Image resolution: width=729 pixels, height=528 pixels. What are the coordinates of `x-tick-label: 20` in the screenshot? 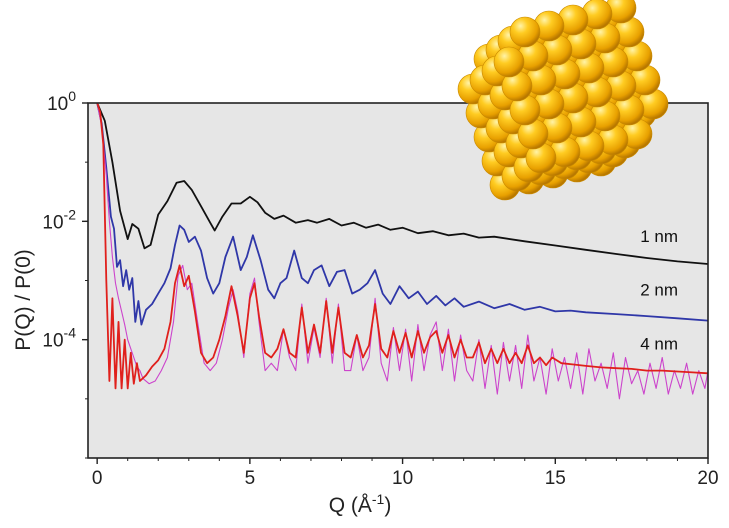 It's located at (707, 478).